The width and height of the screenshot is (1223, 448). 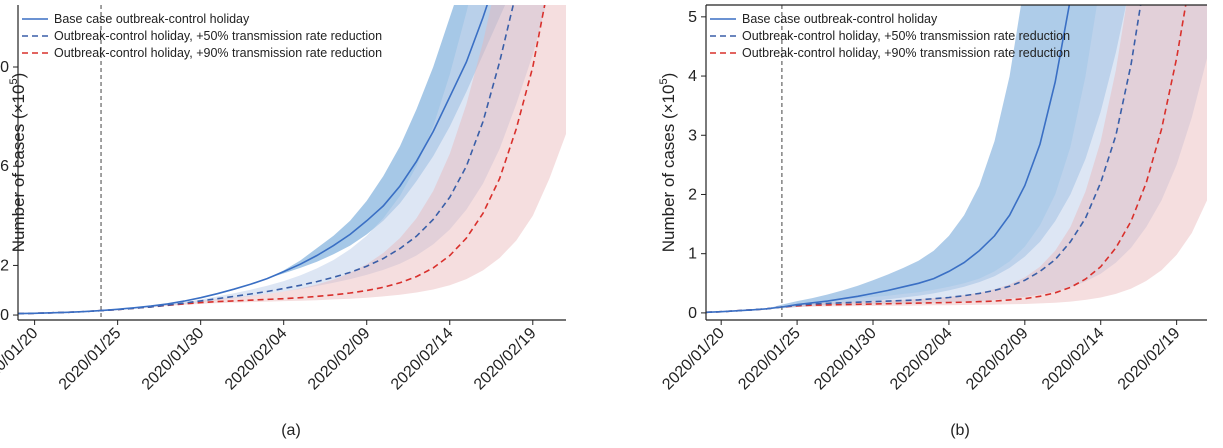 I want to click on panel-label: (a), so click(x=291, y=430).